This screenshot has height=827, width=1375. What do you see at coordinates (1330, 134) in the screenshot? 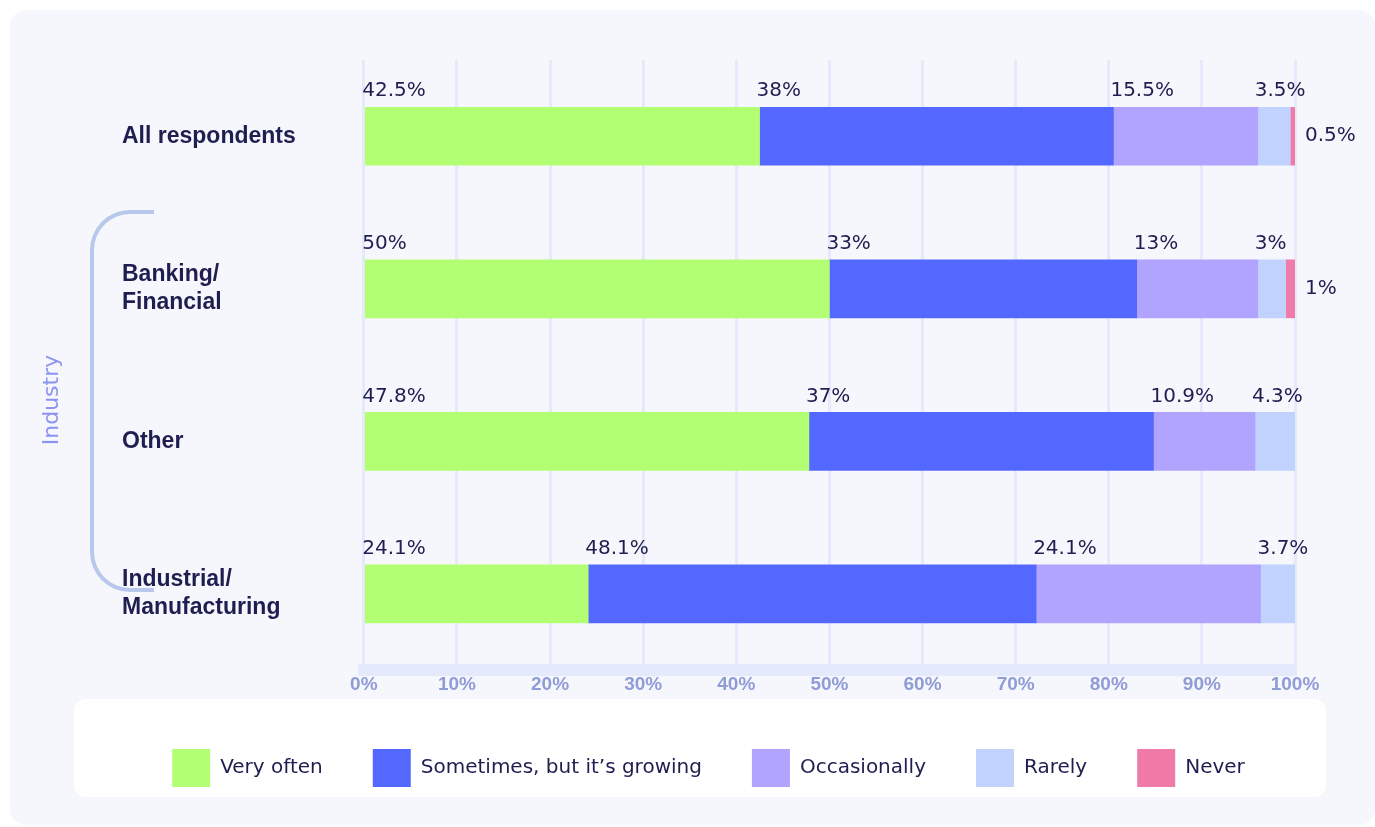
I see `data-label: 0.5%` at bounding box center [1330, 134].